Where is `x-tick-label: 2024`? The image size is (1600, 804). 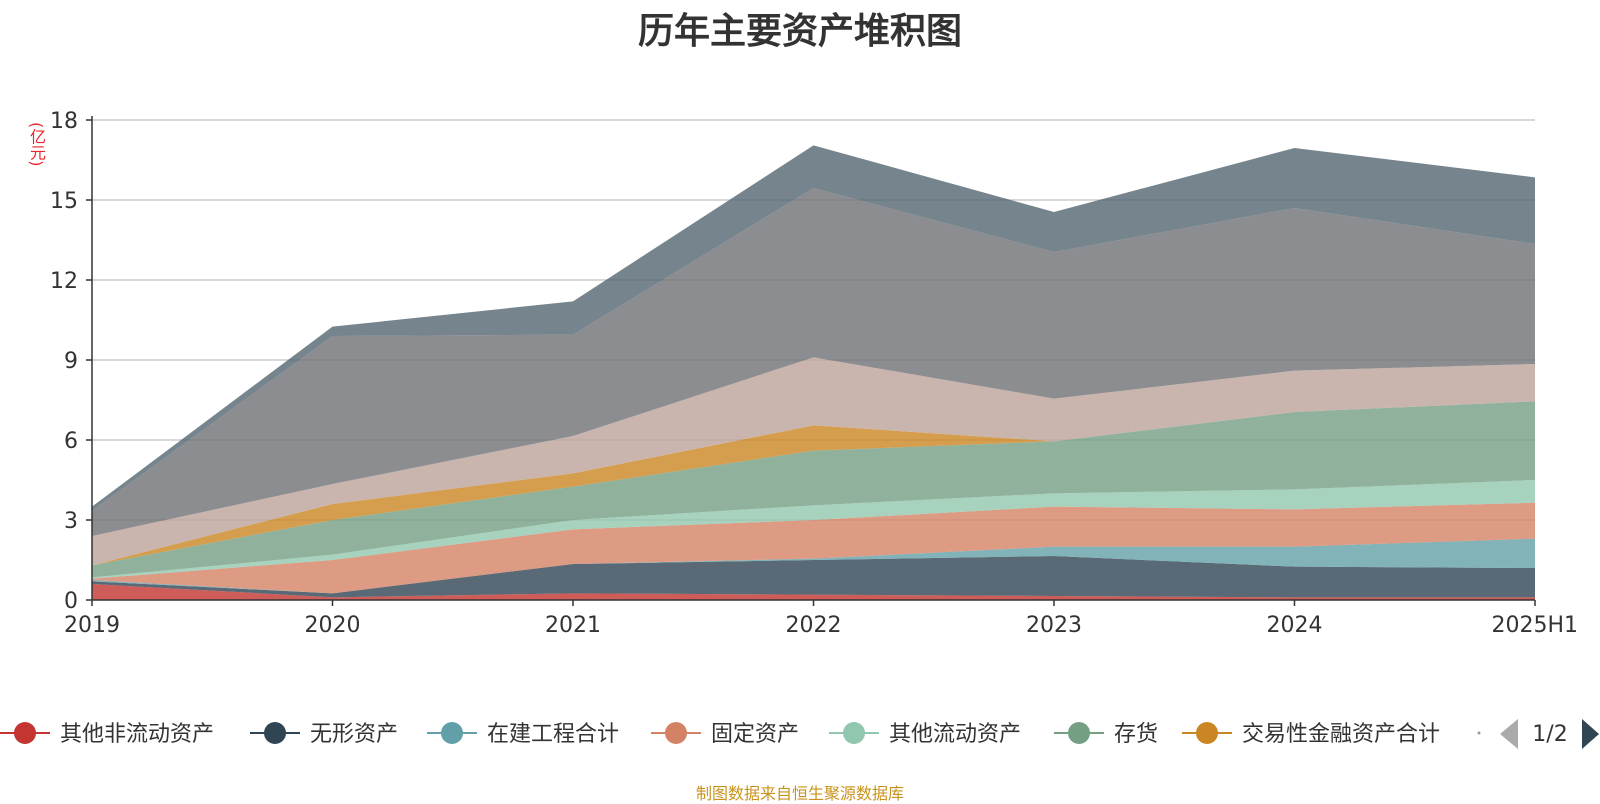 x-tick-label: 2024 is located at coordinates (1295, 625).